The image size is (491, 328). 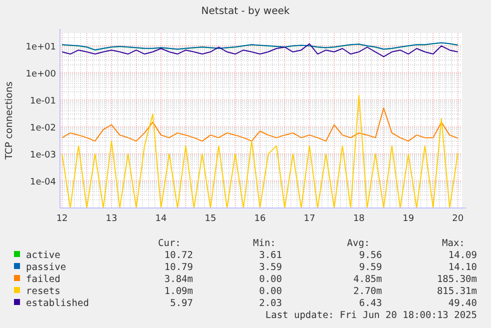 What do you see at coordinates (179, 279) in the screenshot?
I see `text: 3.84m` at bounding box center [179, 279].